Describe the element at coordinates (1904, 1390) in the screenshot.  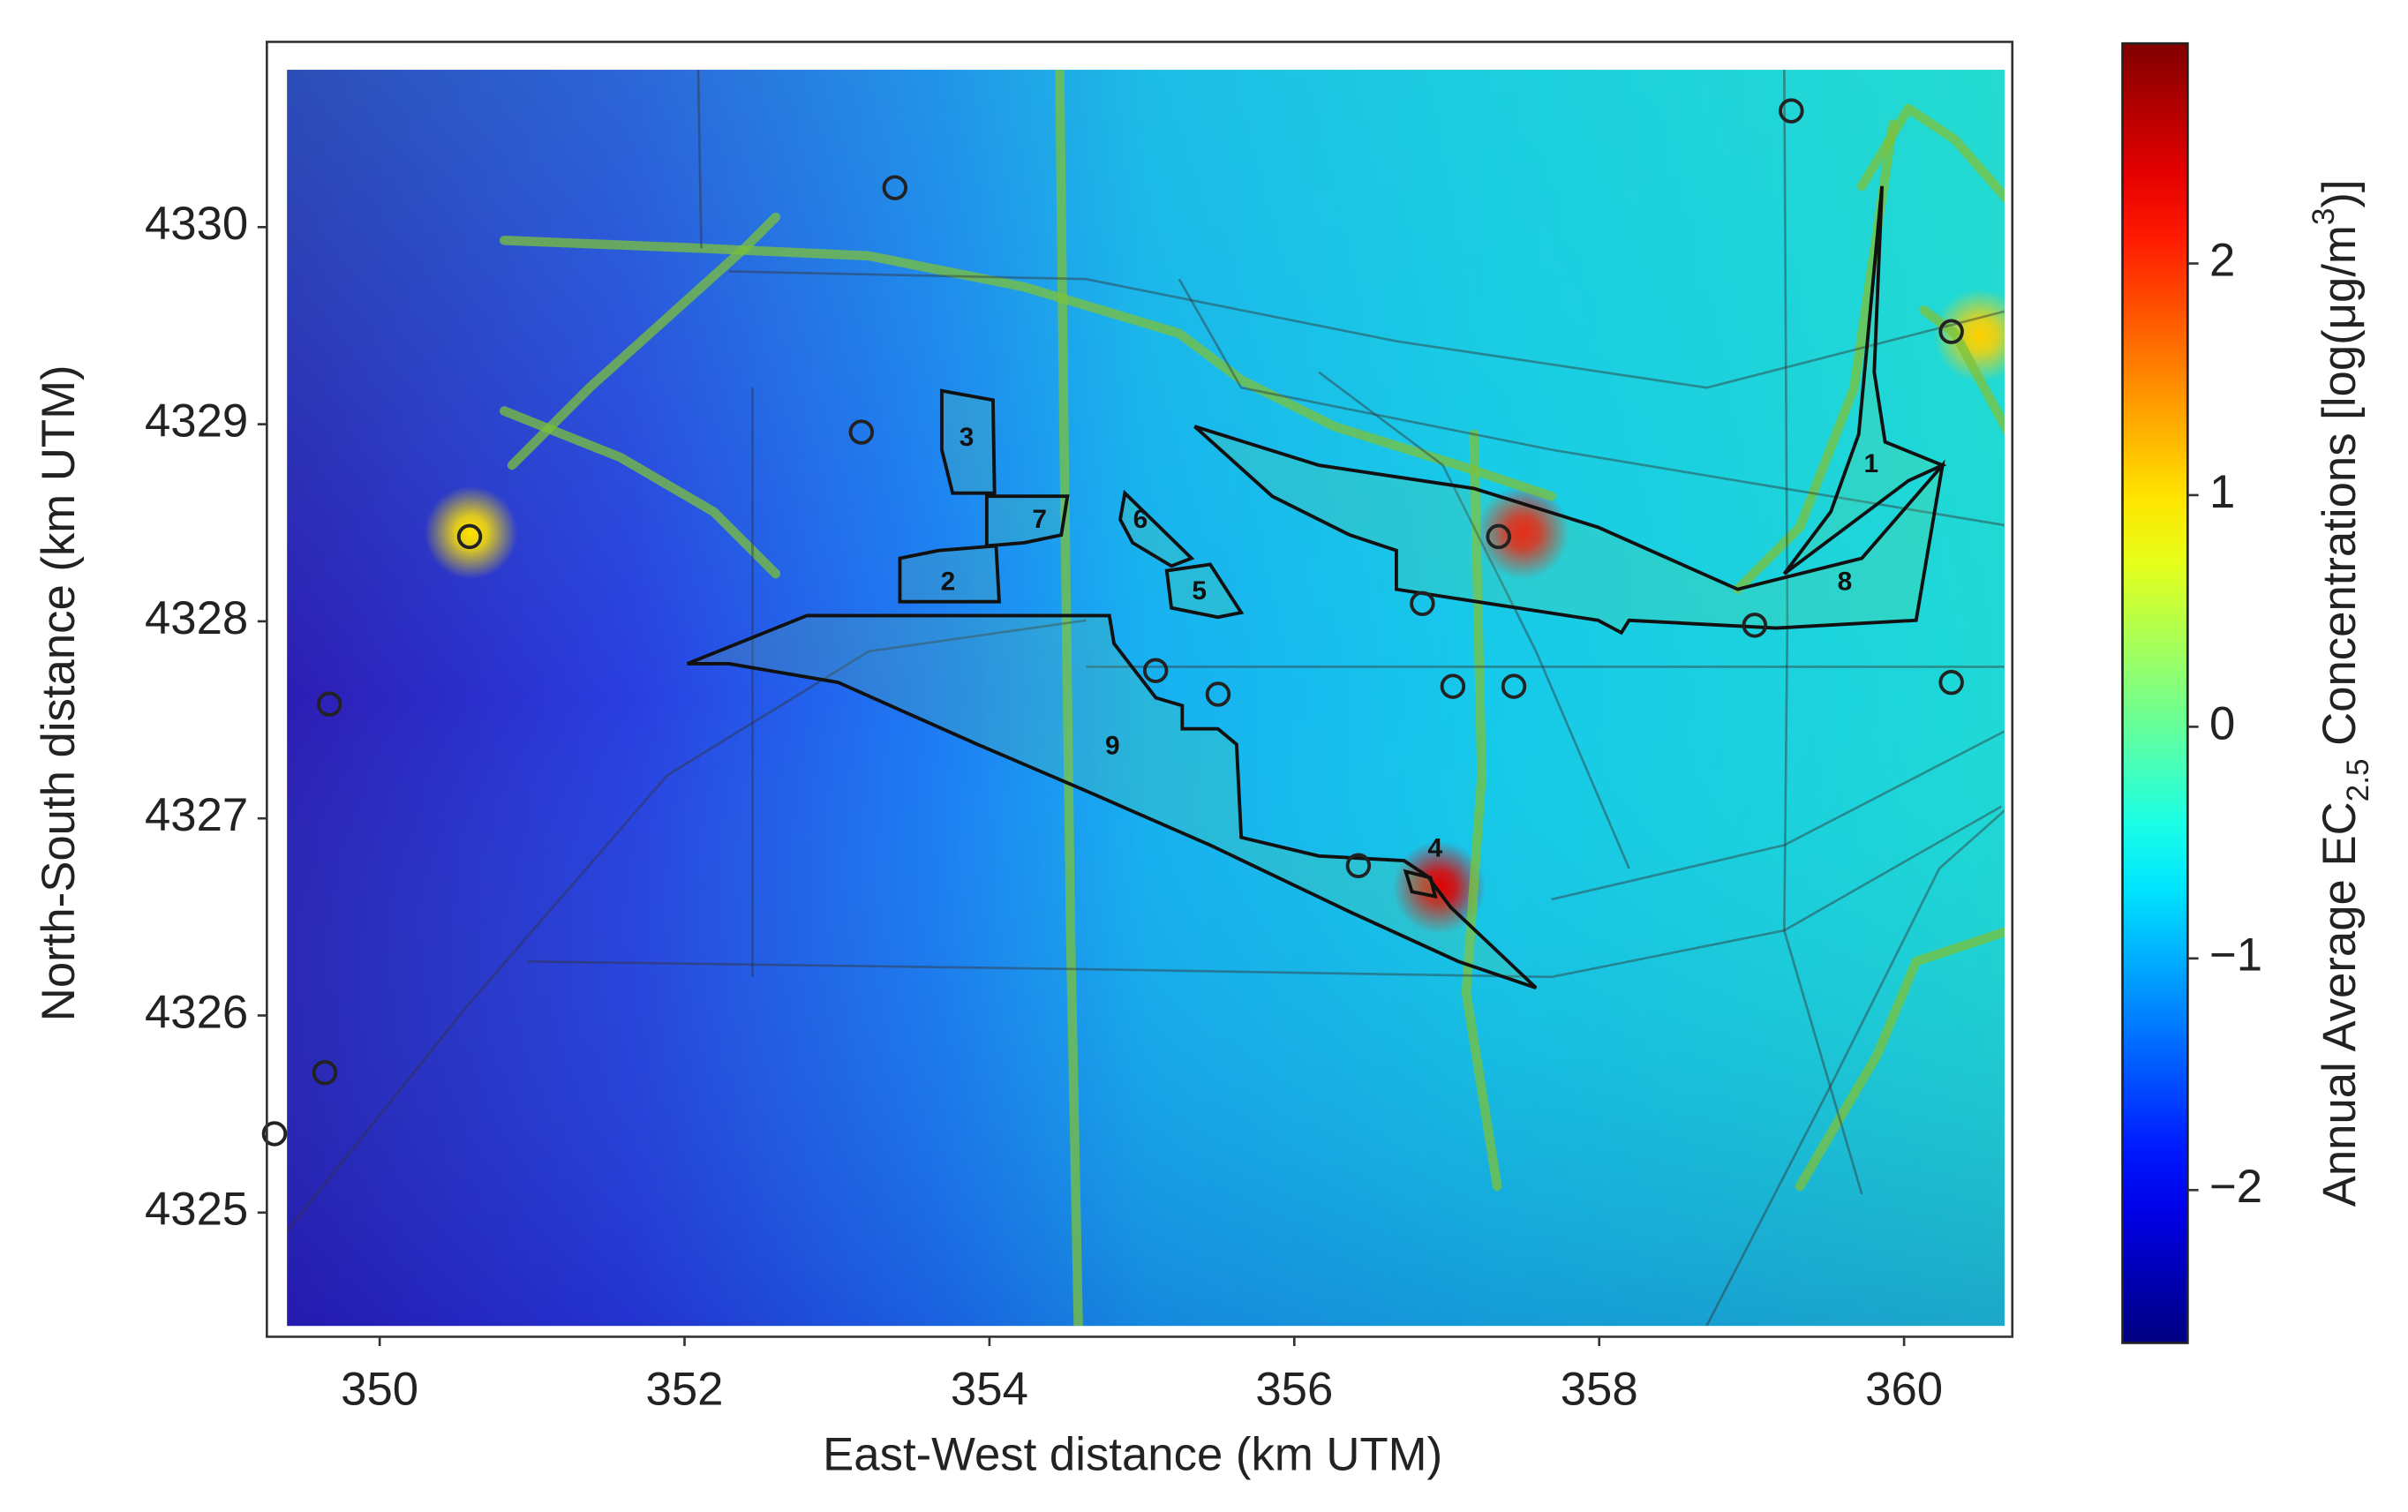
I see `x-tick-label: 360` at that location.